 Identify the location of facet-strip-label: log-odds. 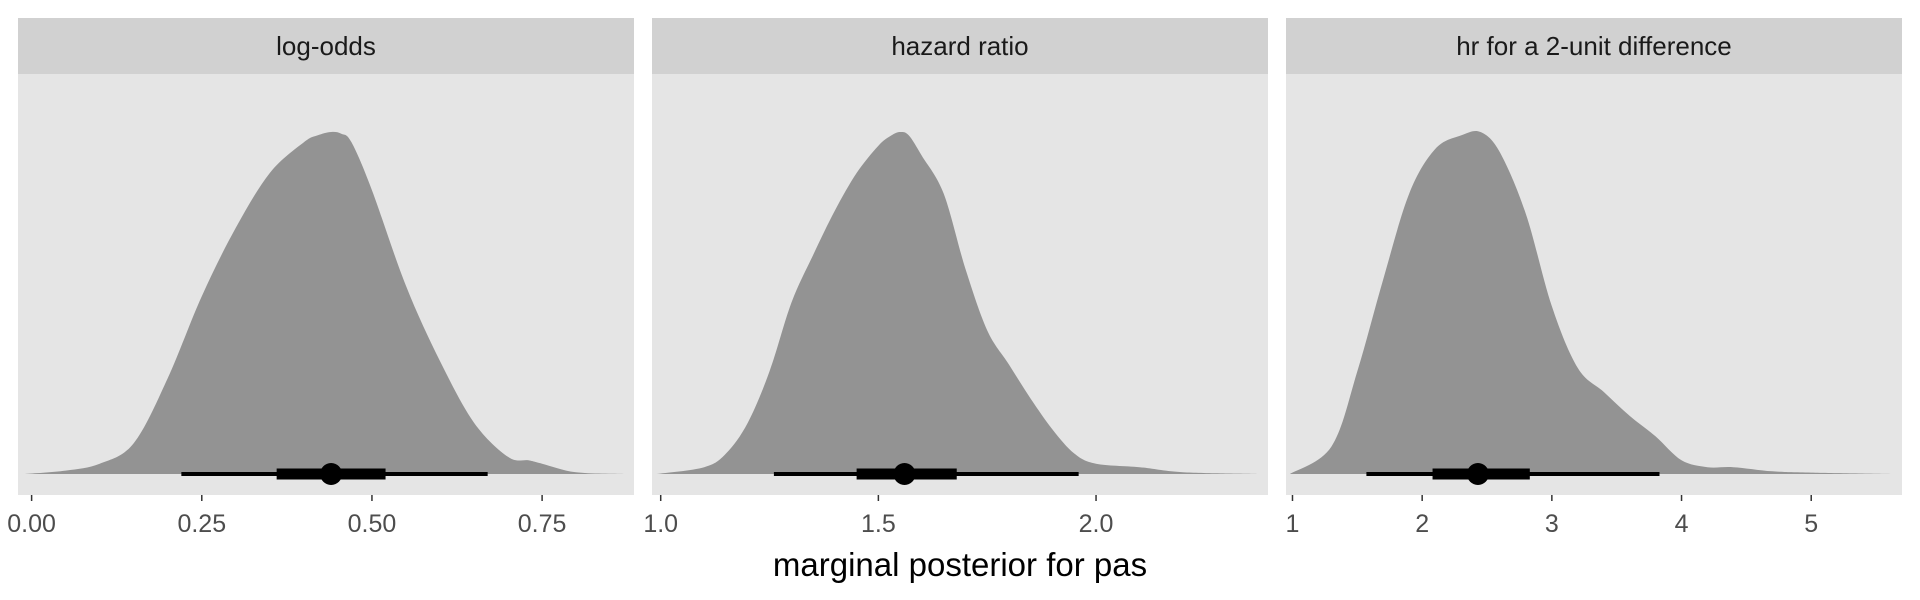
(326, 46).